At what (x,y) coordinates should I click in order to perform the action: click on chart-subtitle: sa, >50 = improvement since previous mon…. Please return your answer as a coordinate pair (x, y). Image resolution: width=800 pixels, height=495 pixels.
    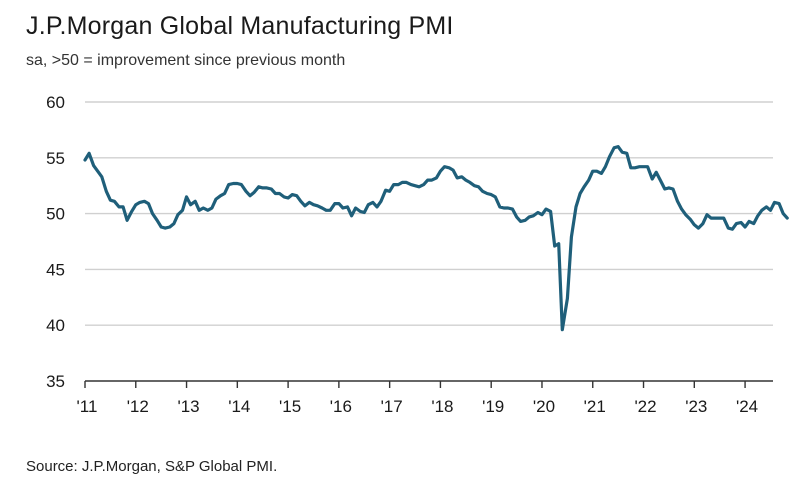
    Looking at the image, I should click on (186, 60).